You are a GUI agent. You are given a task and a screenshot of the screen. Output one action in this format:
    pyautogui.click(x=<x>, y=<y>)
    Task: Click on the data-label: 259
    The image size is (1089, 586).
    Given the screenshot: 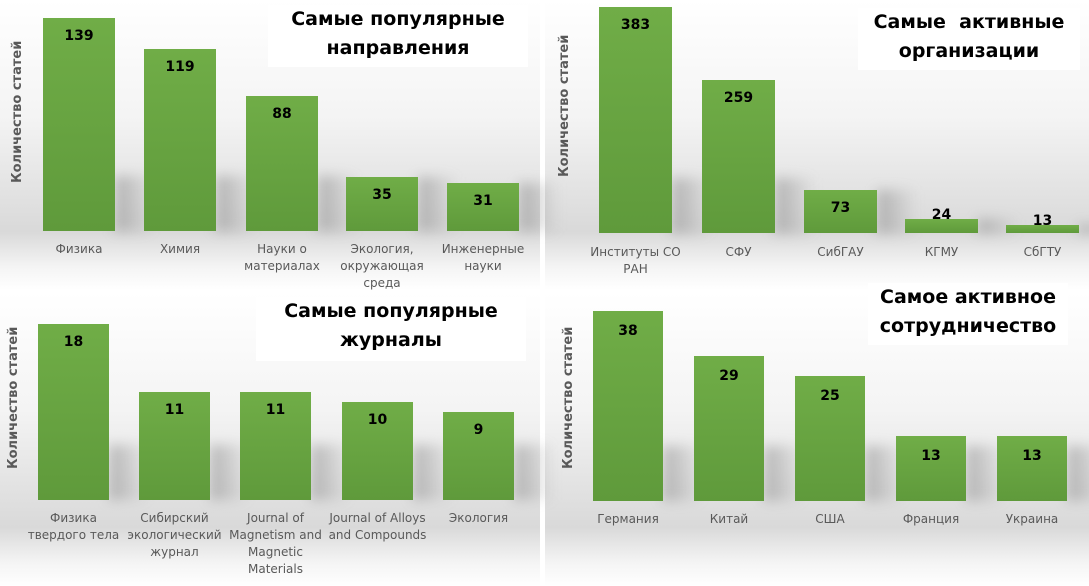 What is the action you would take?
    pyautogui.click(x=738, y=98)
    